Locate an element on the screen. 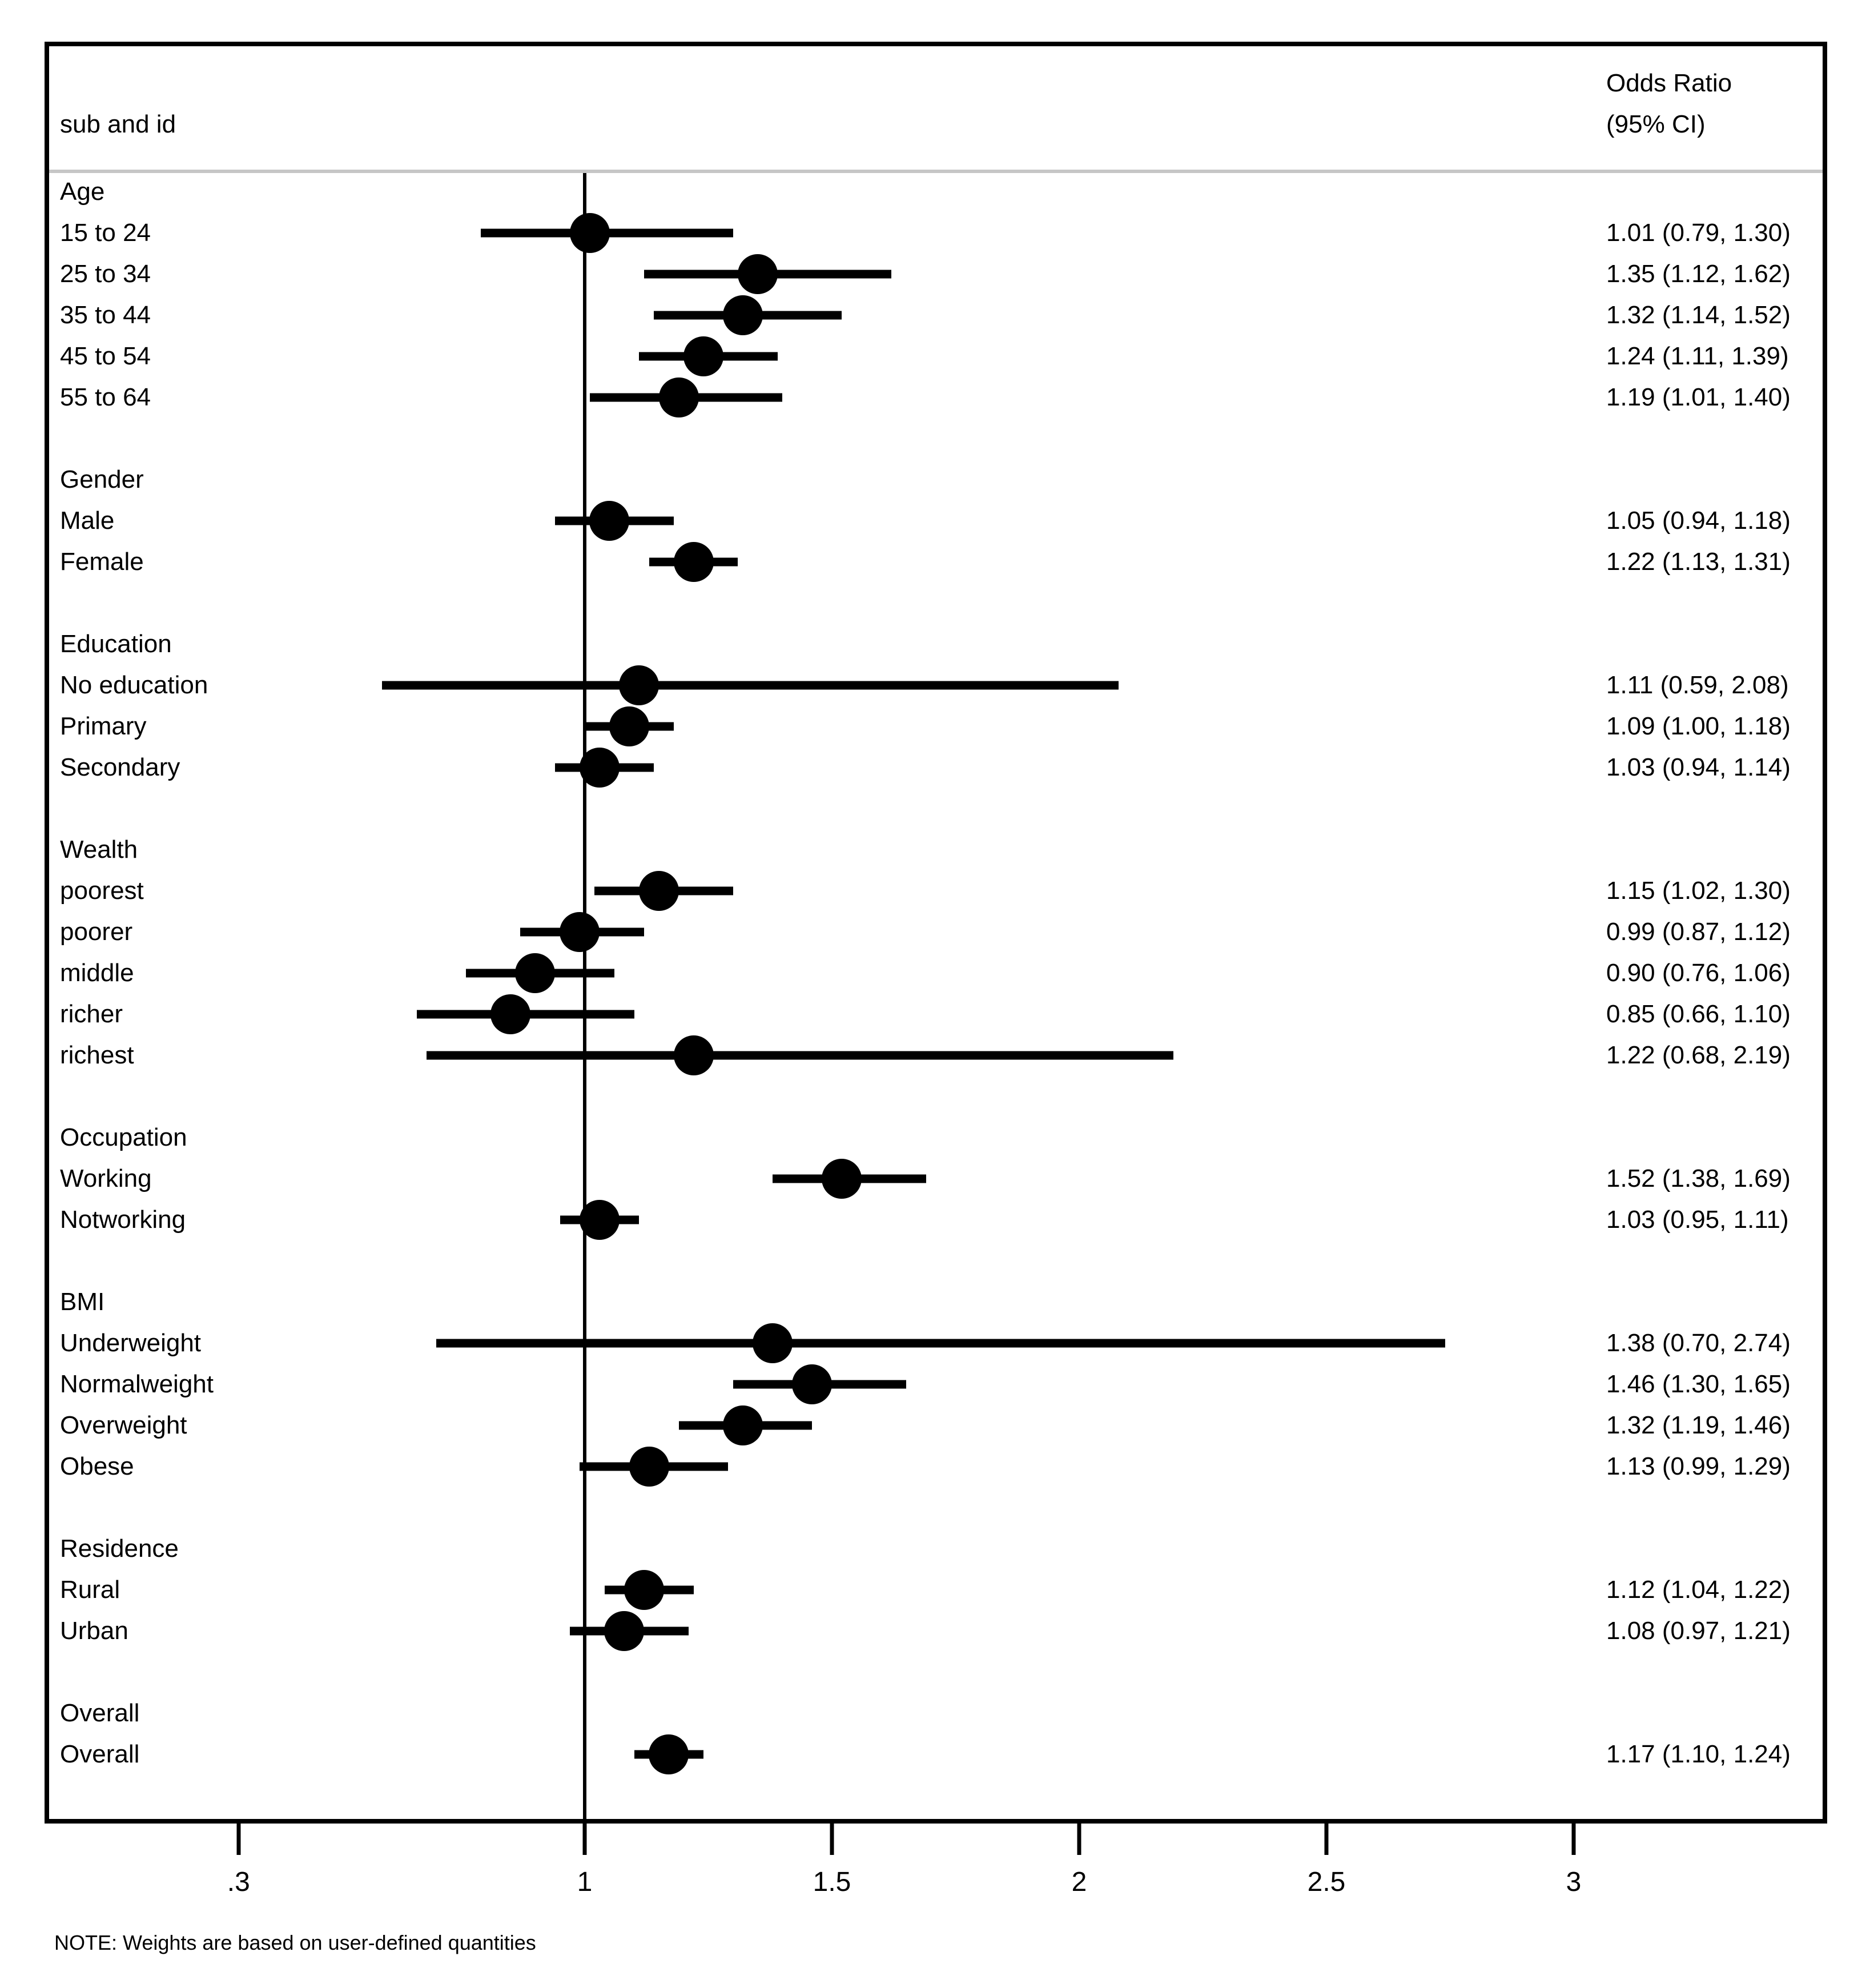  or-ci-value: 1.22 (1.13, 1.31) is located at coordinates (1698, 562).